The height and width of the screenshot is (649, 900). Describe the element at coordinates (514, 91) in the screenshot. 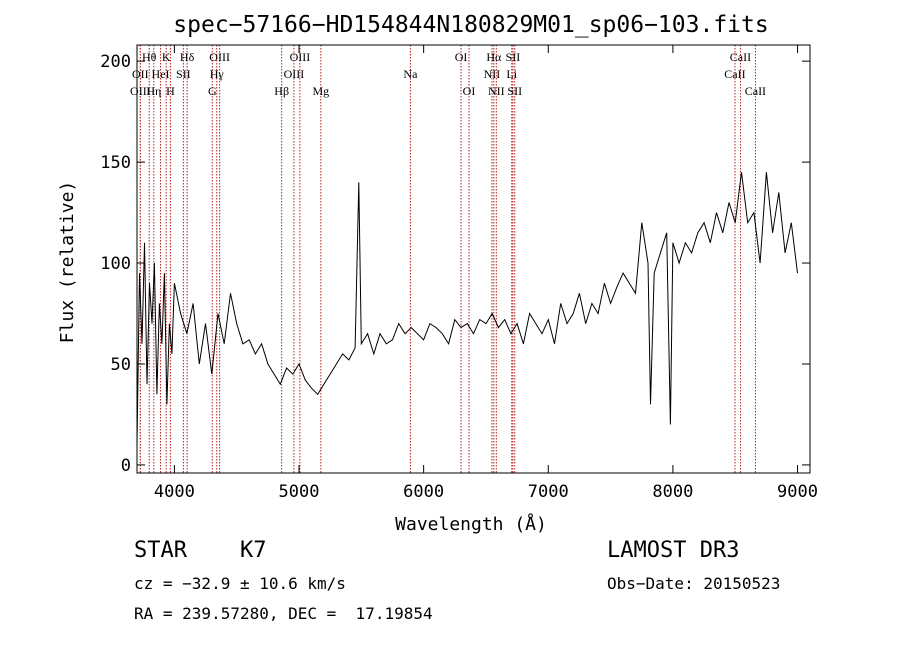

I see `line-marker-label-24: SII` at that location.